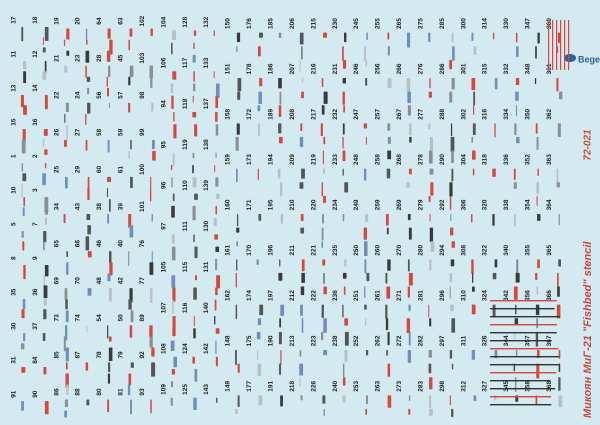 The width and height of the screenshot is (600, 425). Describe the element at coordinates (163, 62) in the screenshot. I see `stencil-number: 106` at that location.